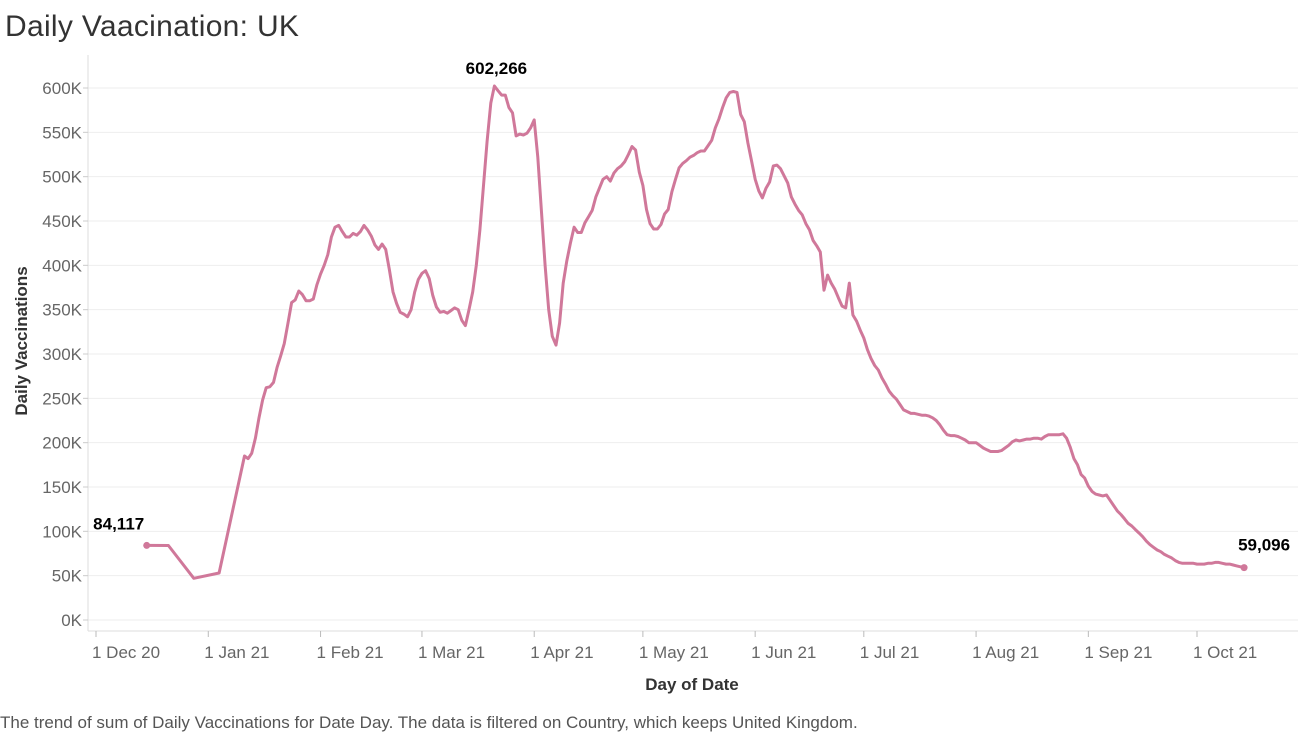 This screenshot has height=735, width=1298. Describe the element at coordinates (62, 398) in the screenshot. I see `y-tick-label: 250K` at that location.